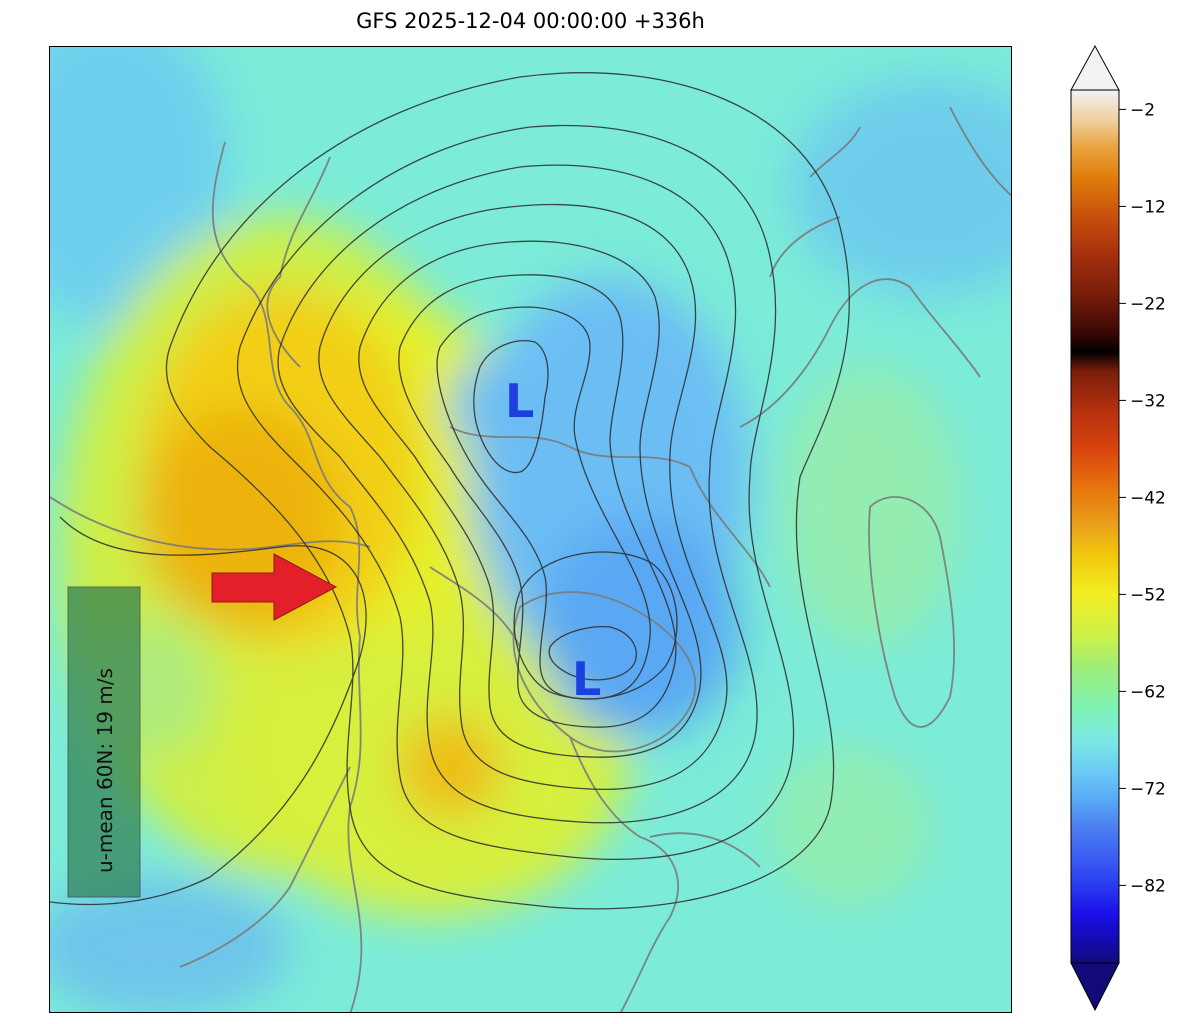 The height and width of the screenshot is (1024, 1204). What do you see at coordinates (1148, 595) in the screenshot?
I see `colorbar-tick-label: −52` at bounding box center [1148, 595].